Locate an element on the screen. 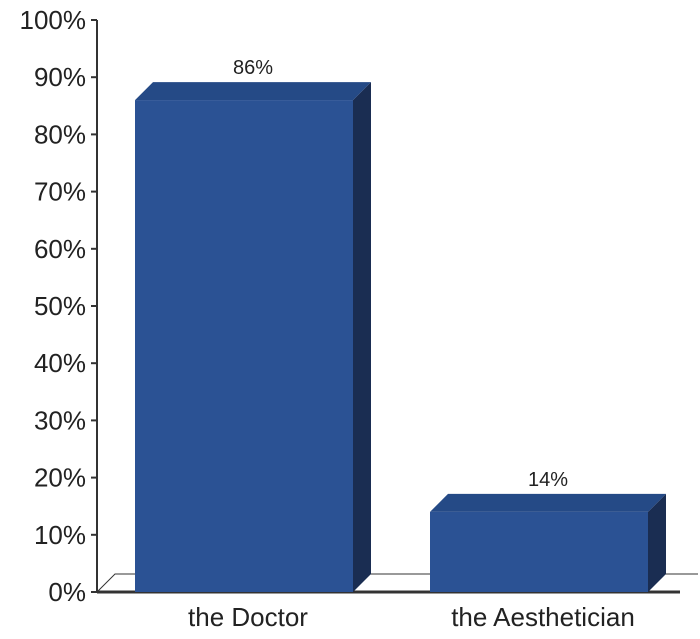 This screenshot has width=700, height=639. data-label: 86% is located at coordinates (253, 68).